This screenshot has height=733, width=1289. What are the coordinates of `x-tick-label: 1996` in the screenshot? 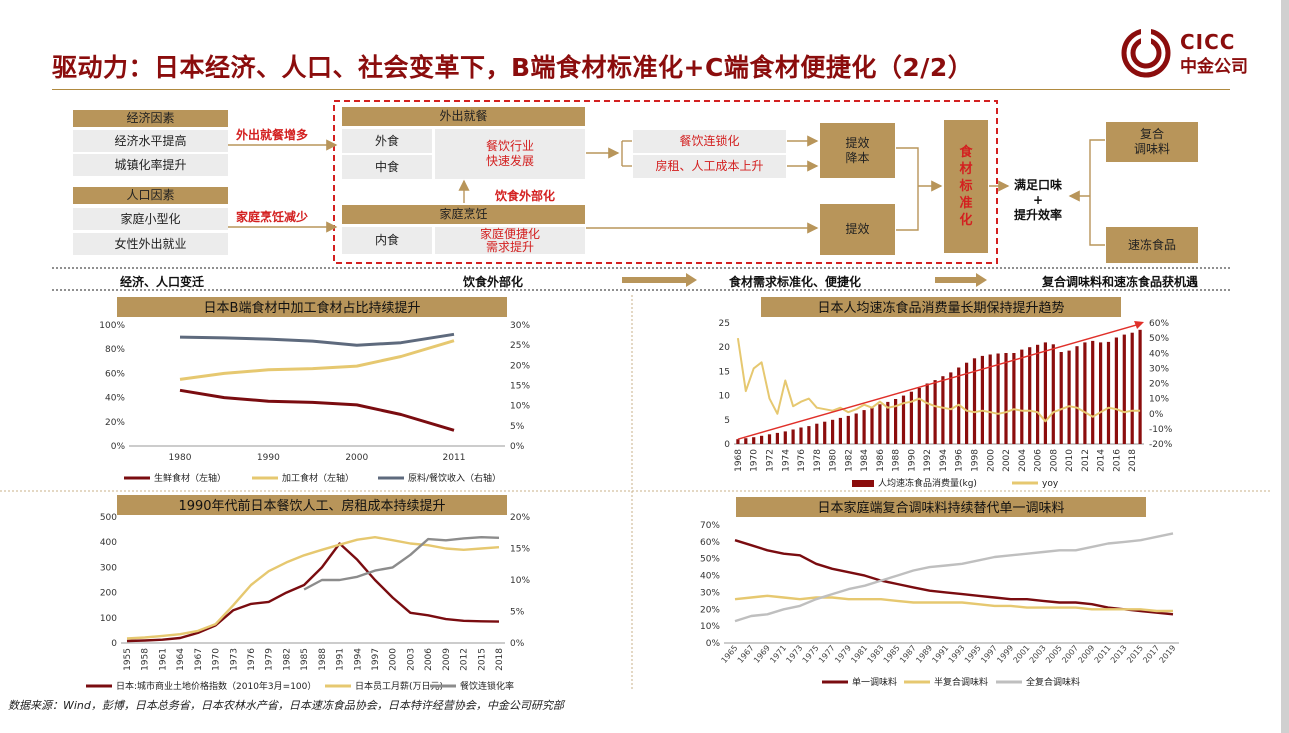 It's located at (960, 460).